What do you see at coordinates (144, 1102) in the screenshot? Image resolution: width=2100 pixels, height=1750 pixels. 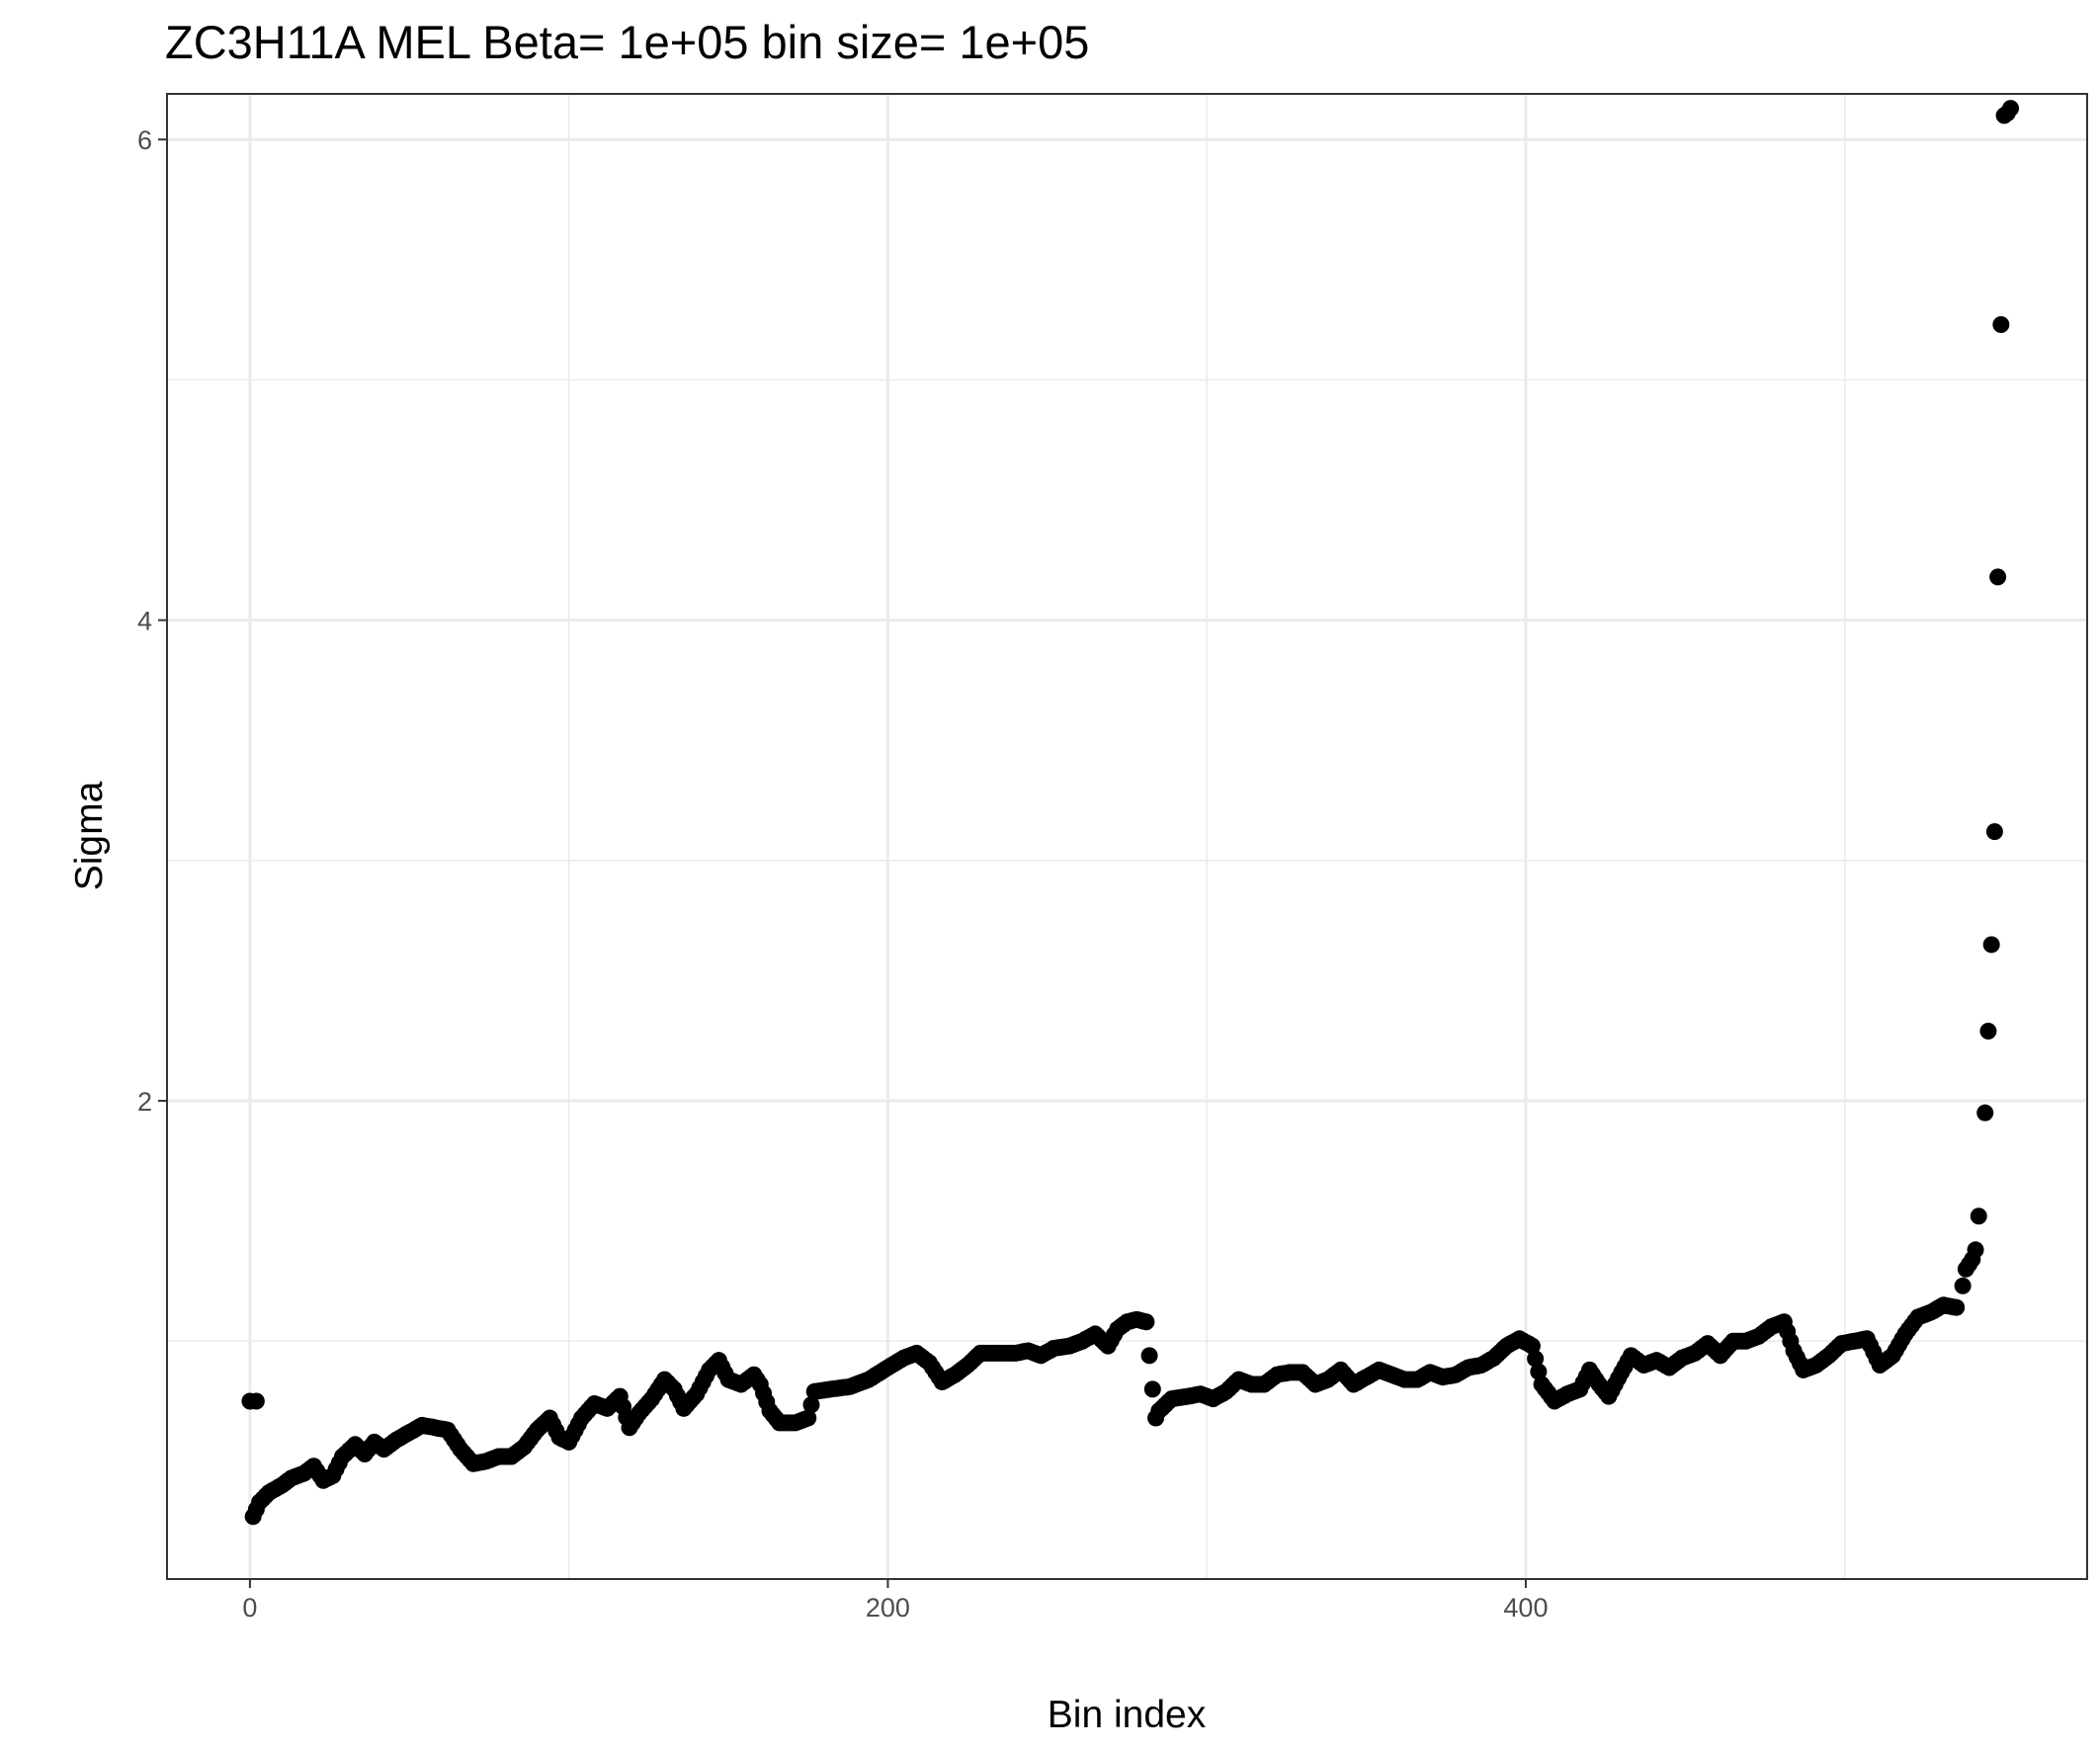 I see `y-tick-label: 2` at bounding box center [144, 1102].